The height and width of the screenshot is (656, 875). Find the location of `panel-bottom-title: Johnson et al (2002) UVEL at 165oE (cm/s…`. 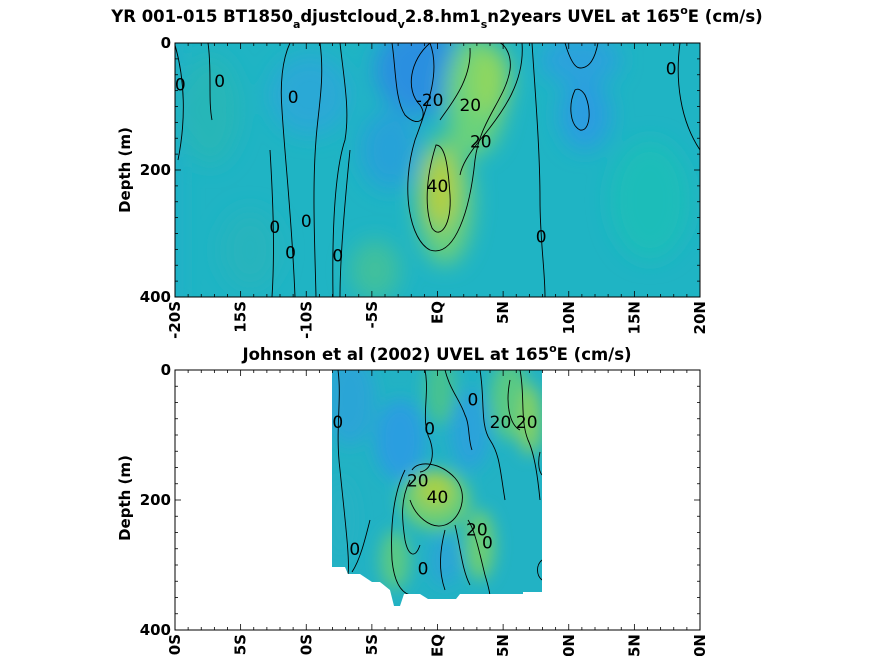

panel-bottom-title: Johnson et al (2002) UVEL at 165oE (cm/s… is located at coordinates (436, 353).